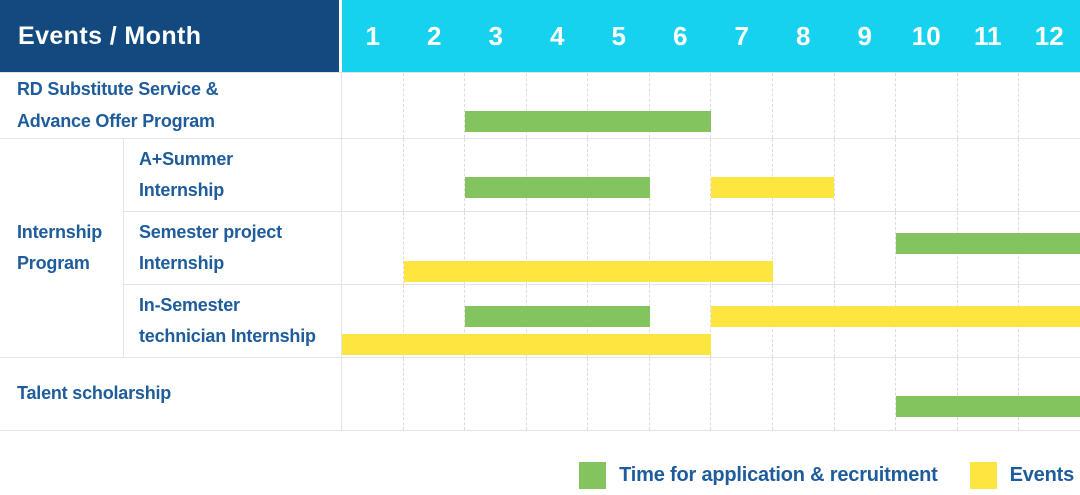  Describe the element at coordinates (233, 247) in the screenshot. I see `row-label-semester-project-internship: Semester project Internship` at that location.